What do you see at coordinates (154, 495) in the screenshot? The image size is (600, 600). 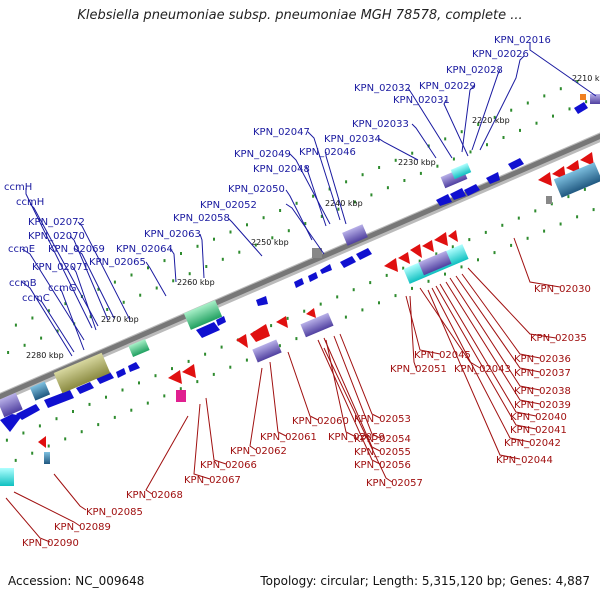 I see `gene-label: KPN_02068` at bounding box center [154, 495].